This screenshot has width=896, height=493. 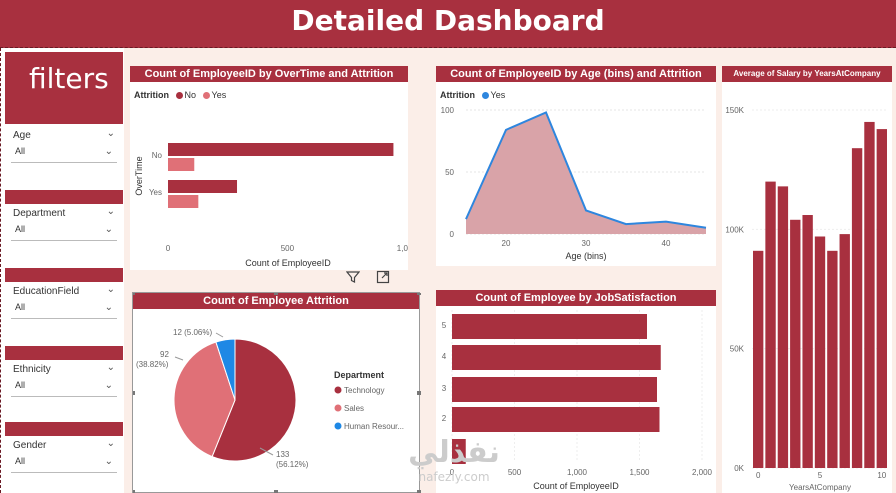 What do you see at coordinates (46, 291) in the screenshot?
I see `slicer-label-text: EducationField` at bounding box center [46, 291].